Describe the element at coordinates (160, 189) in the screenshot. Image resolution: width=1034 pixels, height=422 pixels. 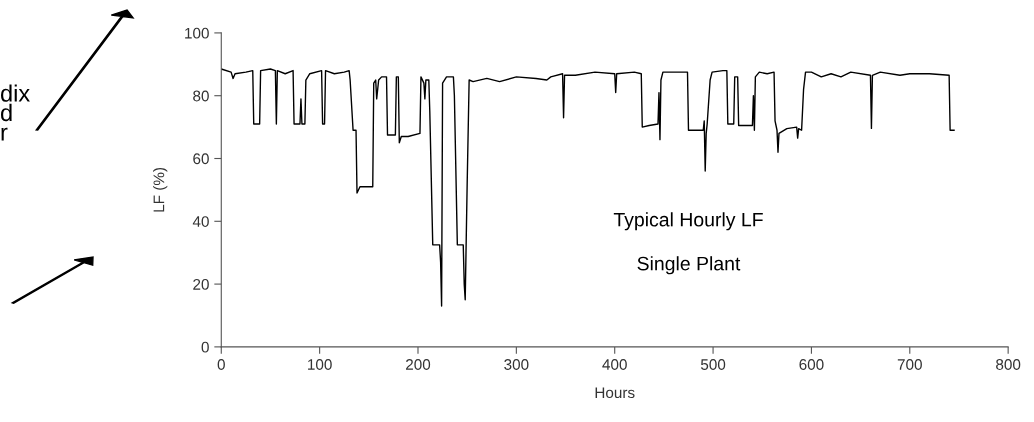
I see `y-axis-title: LF (%)` at that location.